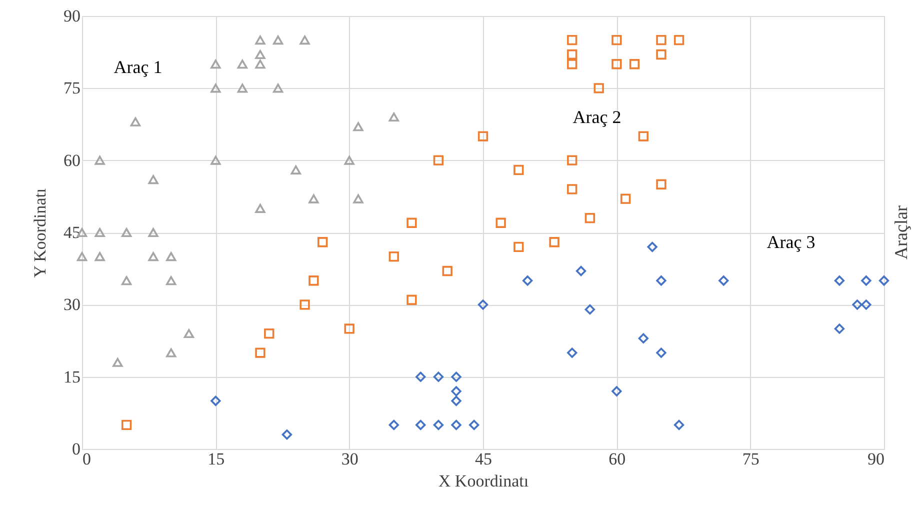 This screenshot has width=915, height=525. Describe the element at coordinates (483, 481) in the screenshot. I see `x-axis-title: X Koordinatı` at that location.